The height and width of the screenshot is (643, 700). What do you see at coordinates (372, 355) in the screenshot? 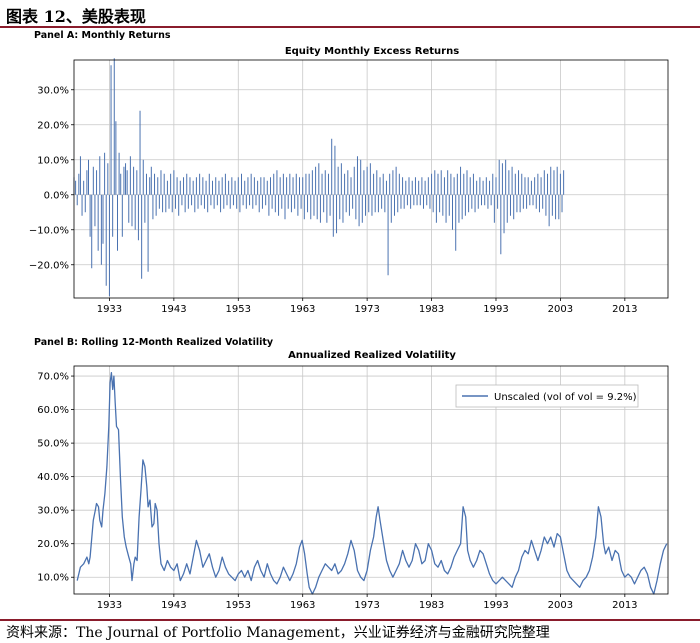
I see `panel-b-title: Annualized Realized Volatility` at bounding box center [372, 355].